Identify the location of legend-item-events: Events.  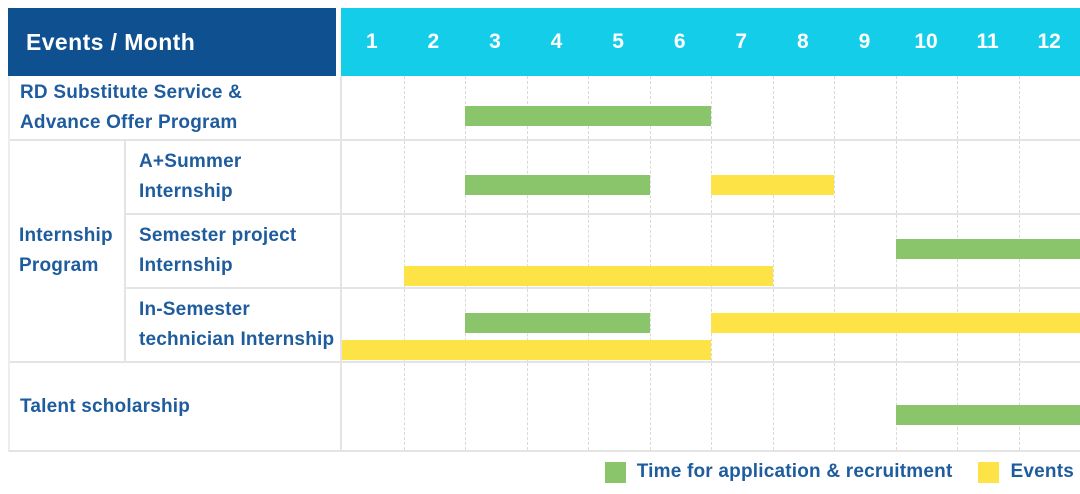
(1026, 472).